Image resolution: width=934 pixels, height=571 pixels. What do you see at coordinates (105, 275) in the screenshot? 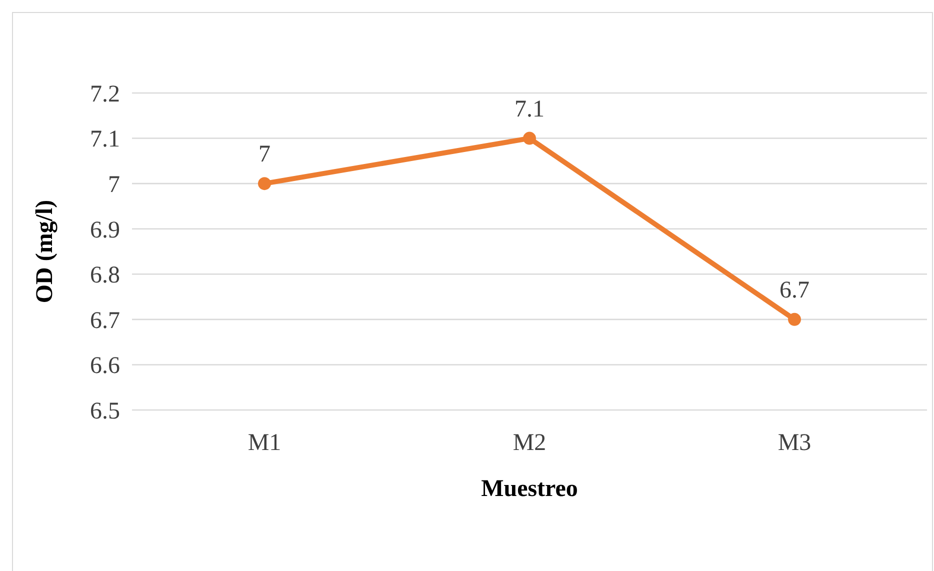
I see `y-tick-label: 6.8` at bounding box center [105, 275].